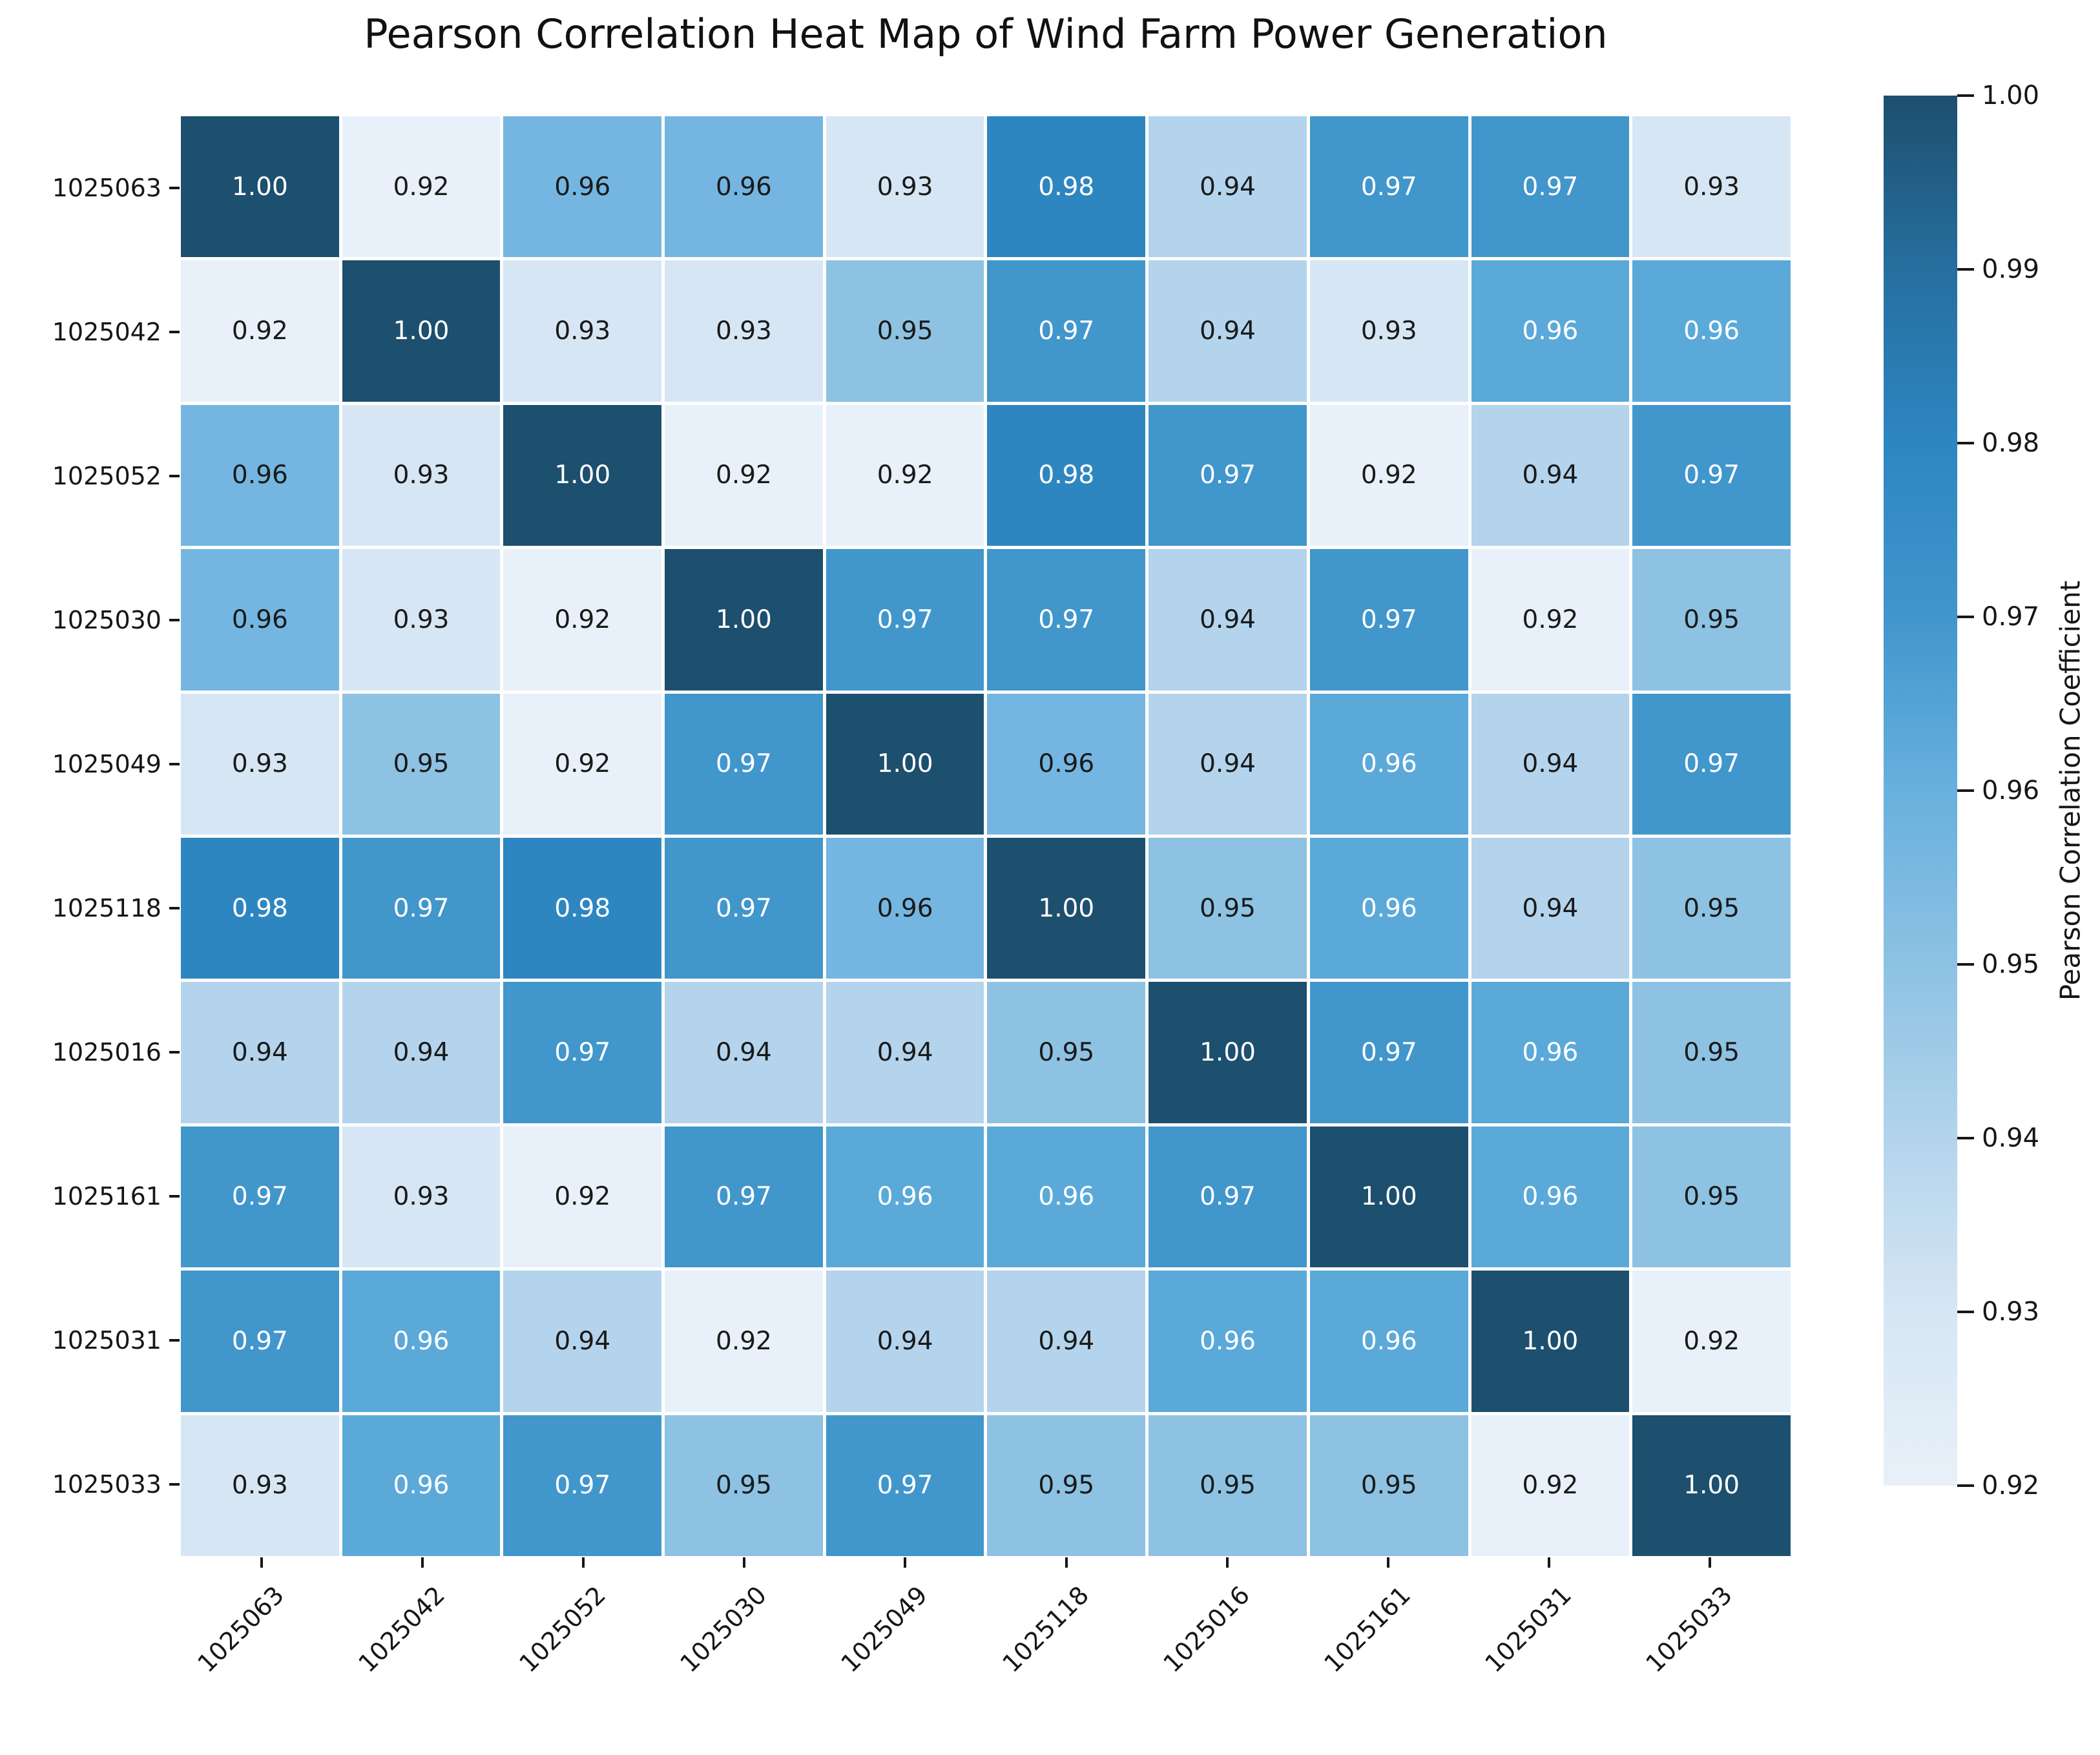  I want to click on colorbar-tick-label: 0.96, so click(2011, 791).